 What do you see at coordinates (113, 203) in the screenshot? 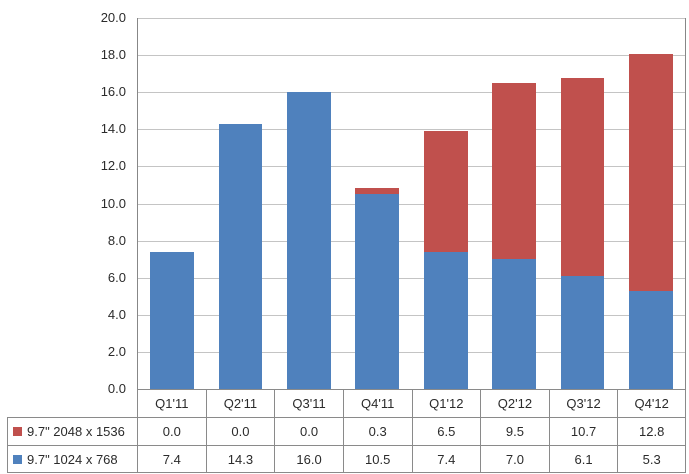
I see `y-axis-label: 10.0` at bounding box center [113, 203].